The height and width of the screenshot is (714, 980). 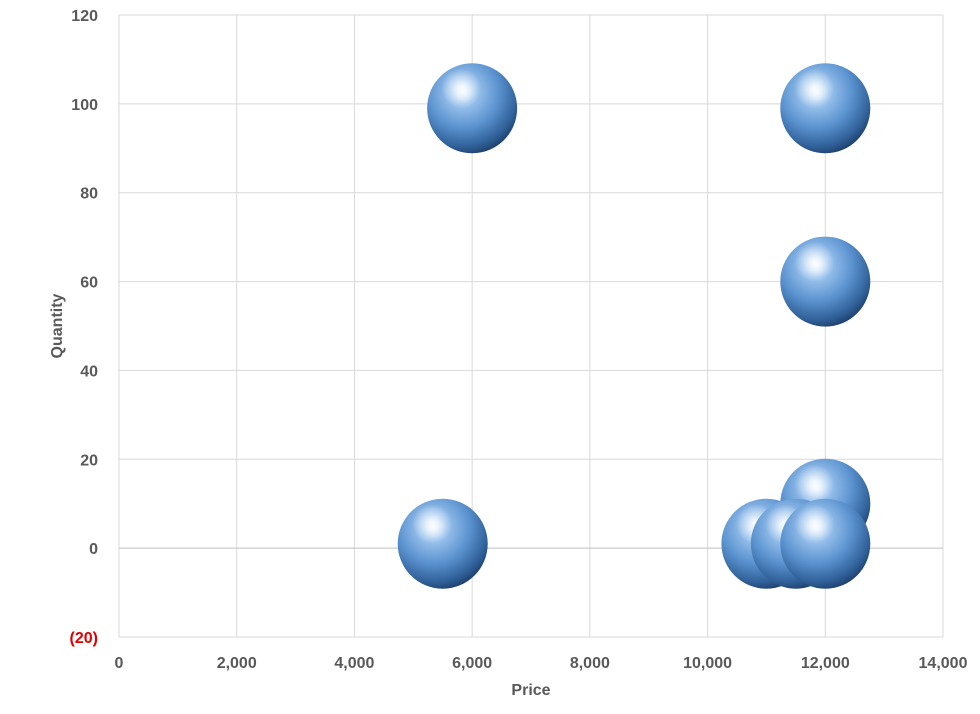 What do you see at coordinates (541, 663) in the screenshot?
I see `x-axis-tick-labels: 0 2,000 4,000 6,000 8,000 10,000 12,000 14,000` at bounding box center [541, 663].